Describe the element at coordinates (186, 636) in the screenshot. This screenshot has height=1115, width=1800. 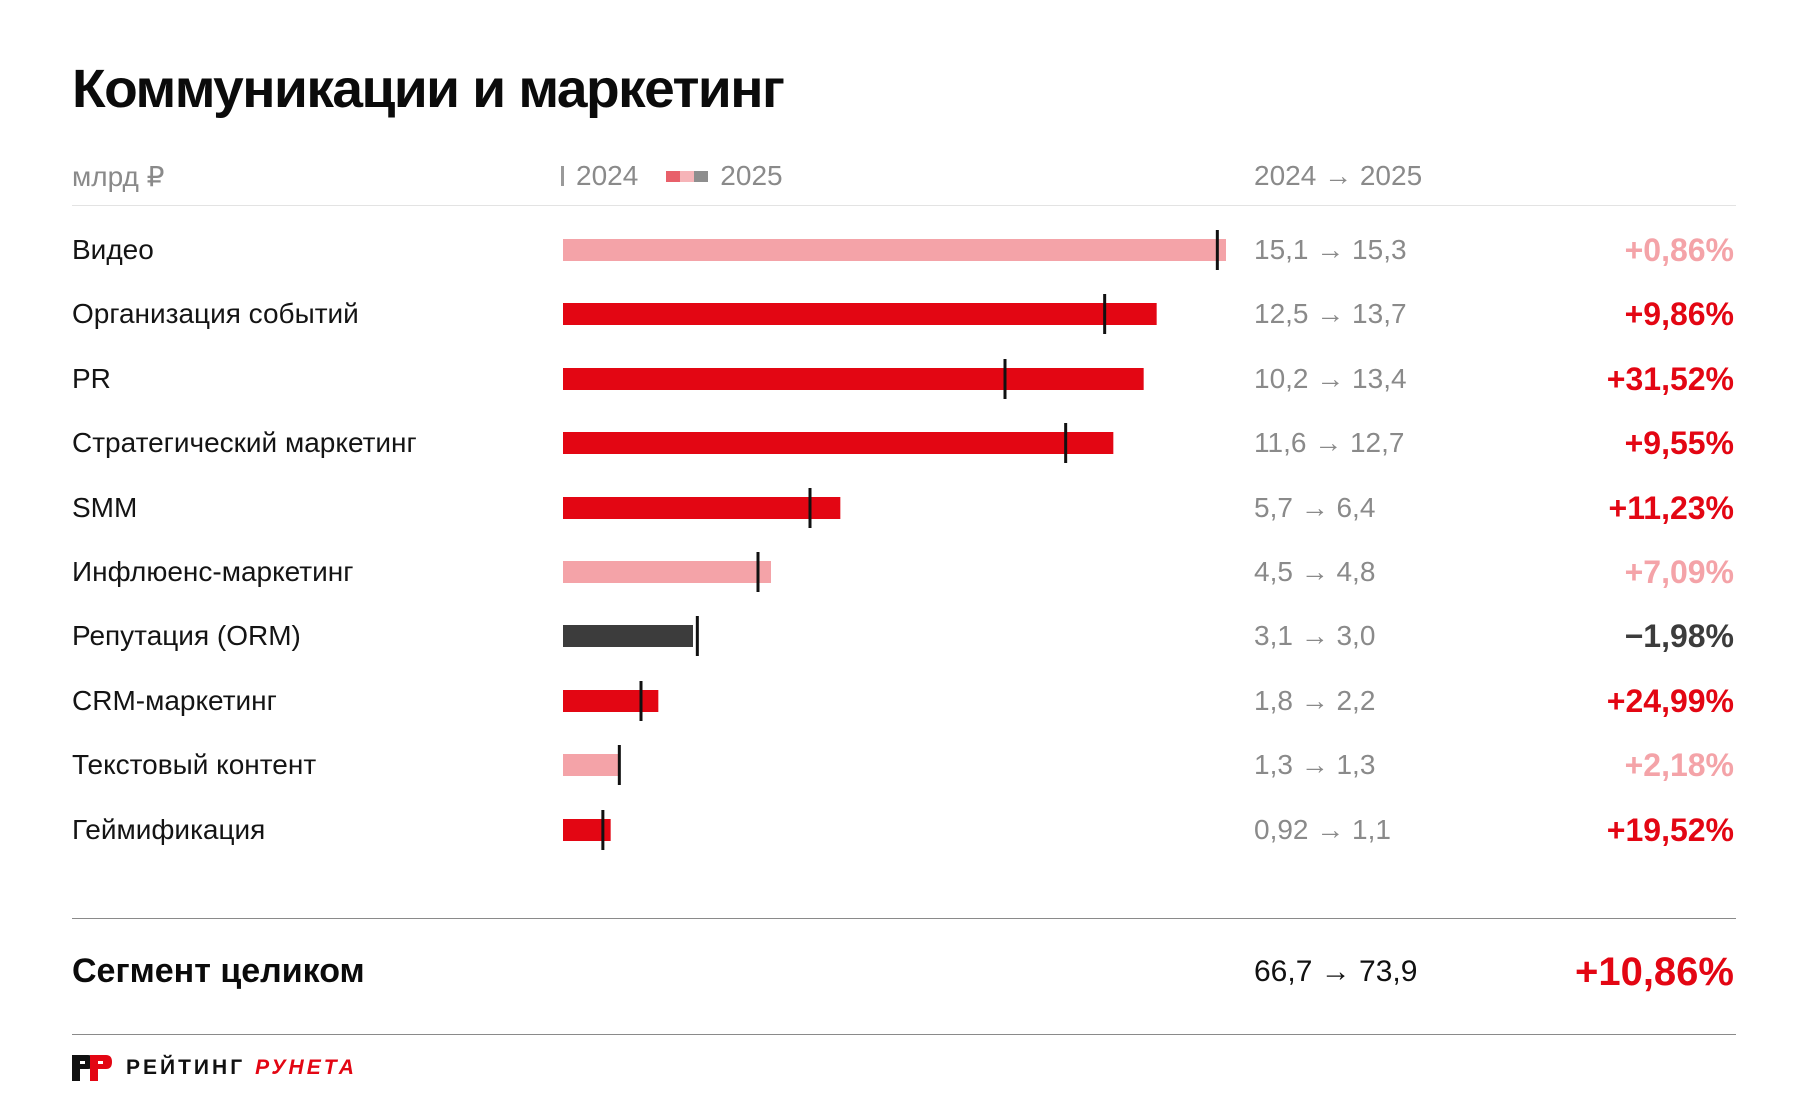
I see `category-label: Репутация (ORM)` at that location.